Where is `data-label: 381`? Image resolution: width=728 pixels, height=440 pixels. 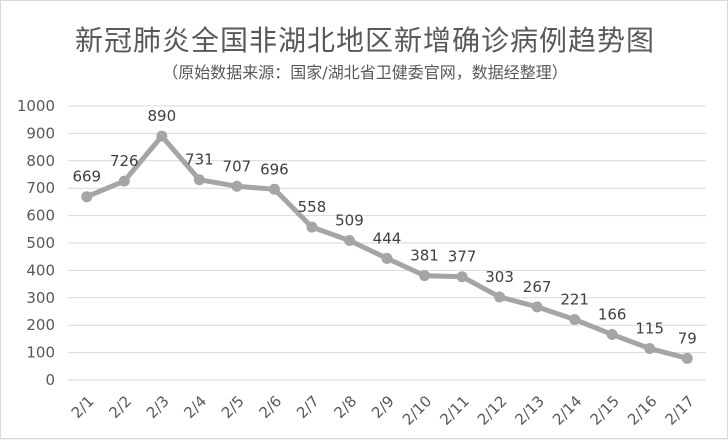 data-label: 381 is located at coordinates (424, 256).